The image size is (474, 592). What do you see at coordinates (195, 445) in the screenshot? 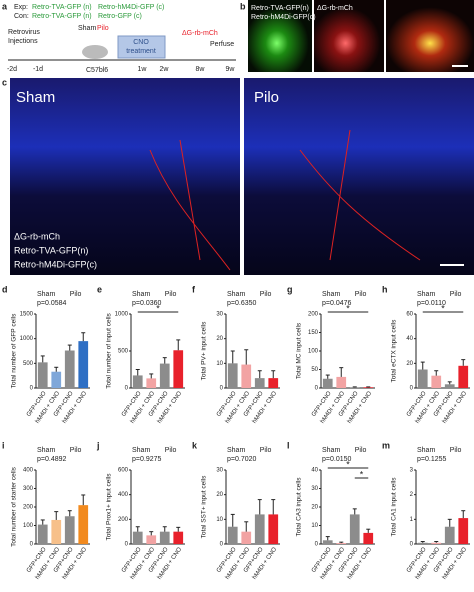
I see `panel-letter: k` at bounding box center [195, 445].